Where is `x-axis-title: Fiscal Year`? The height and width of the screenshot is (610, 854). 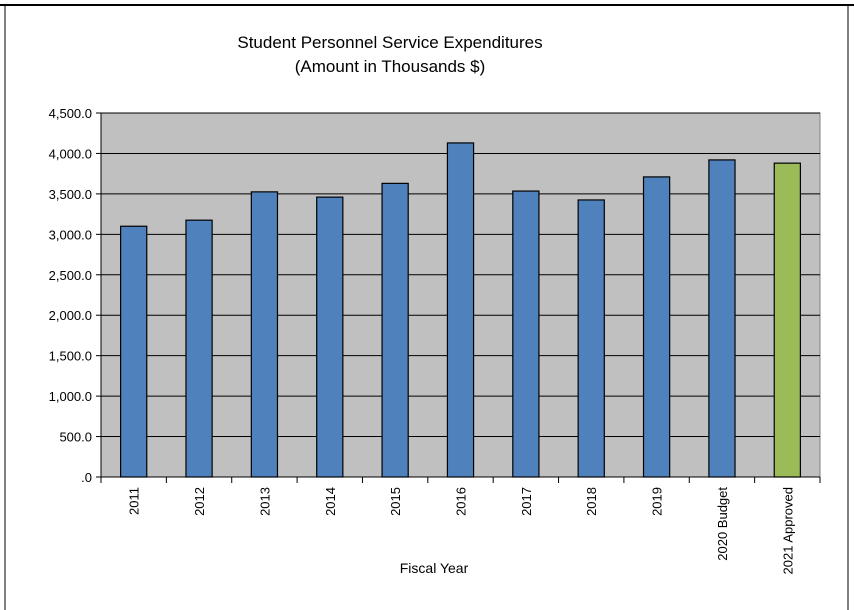 x-axis-title: Fiscal Year is located at coordinates (434, 568).